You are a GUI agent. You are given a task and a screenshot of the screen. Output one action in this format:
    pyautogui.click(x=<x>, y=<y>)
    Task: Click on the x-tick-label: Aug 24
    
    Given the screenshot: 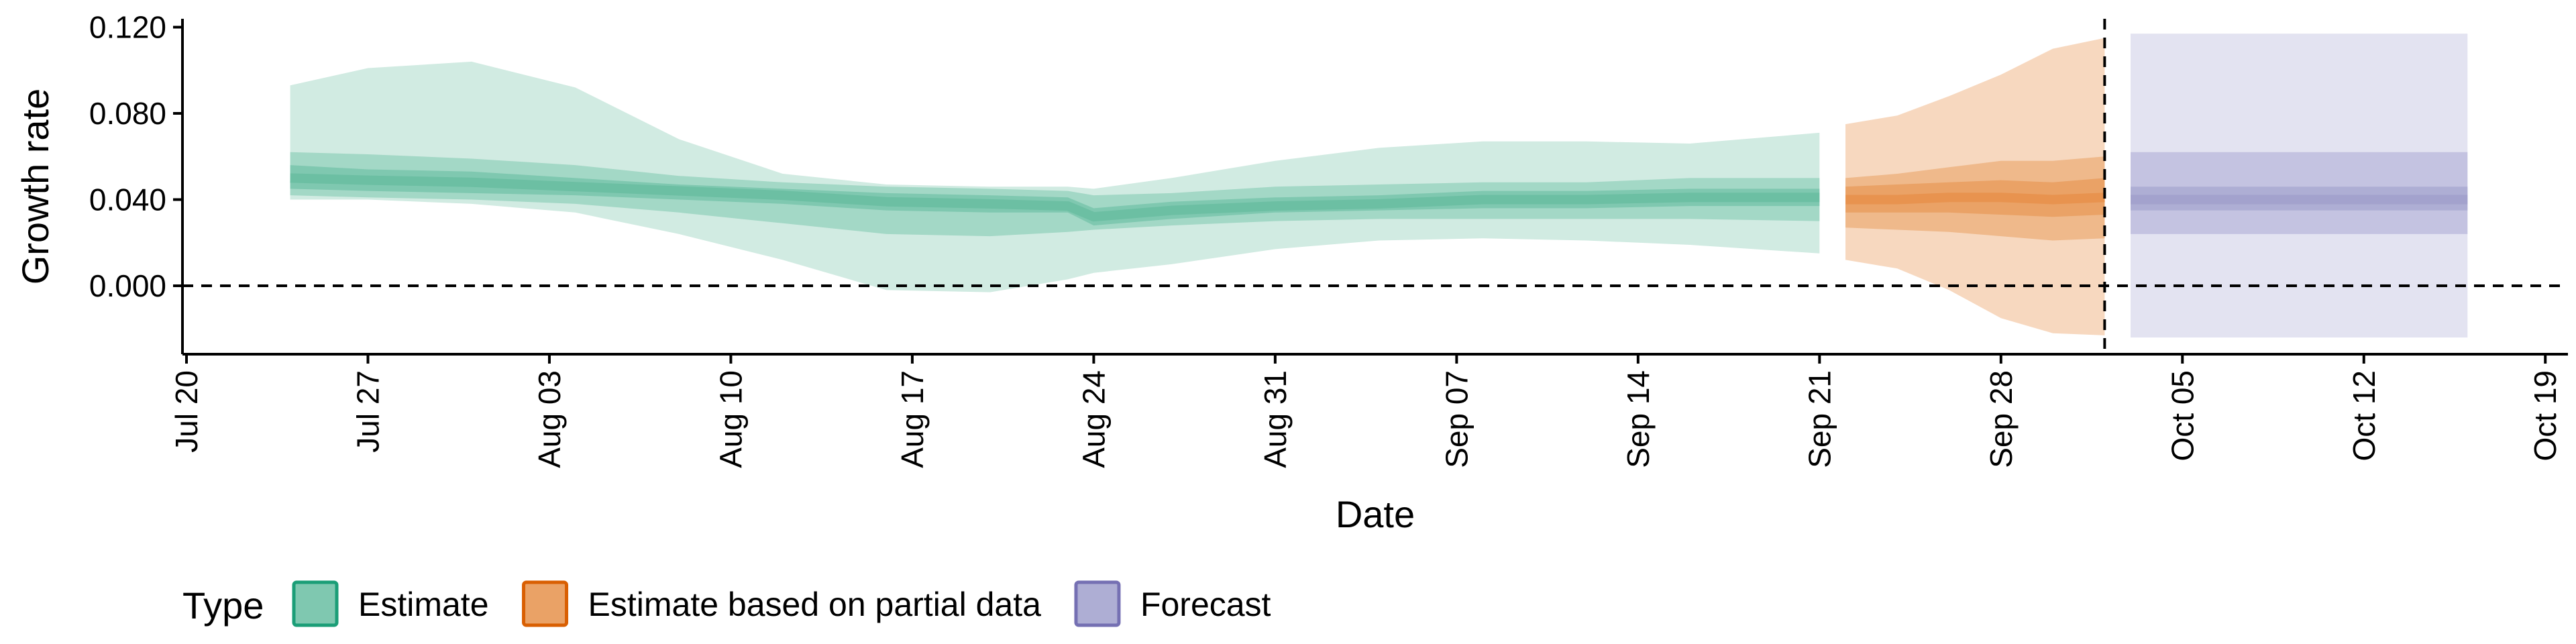 What is the action you would take?
    pyautogui.click(x=1093, y=419)
    